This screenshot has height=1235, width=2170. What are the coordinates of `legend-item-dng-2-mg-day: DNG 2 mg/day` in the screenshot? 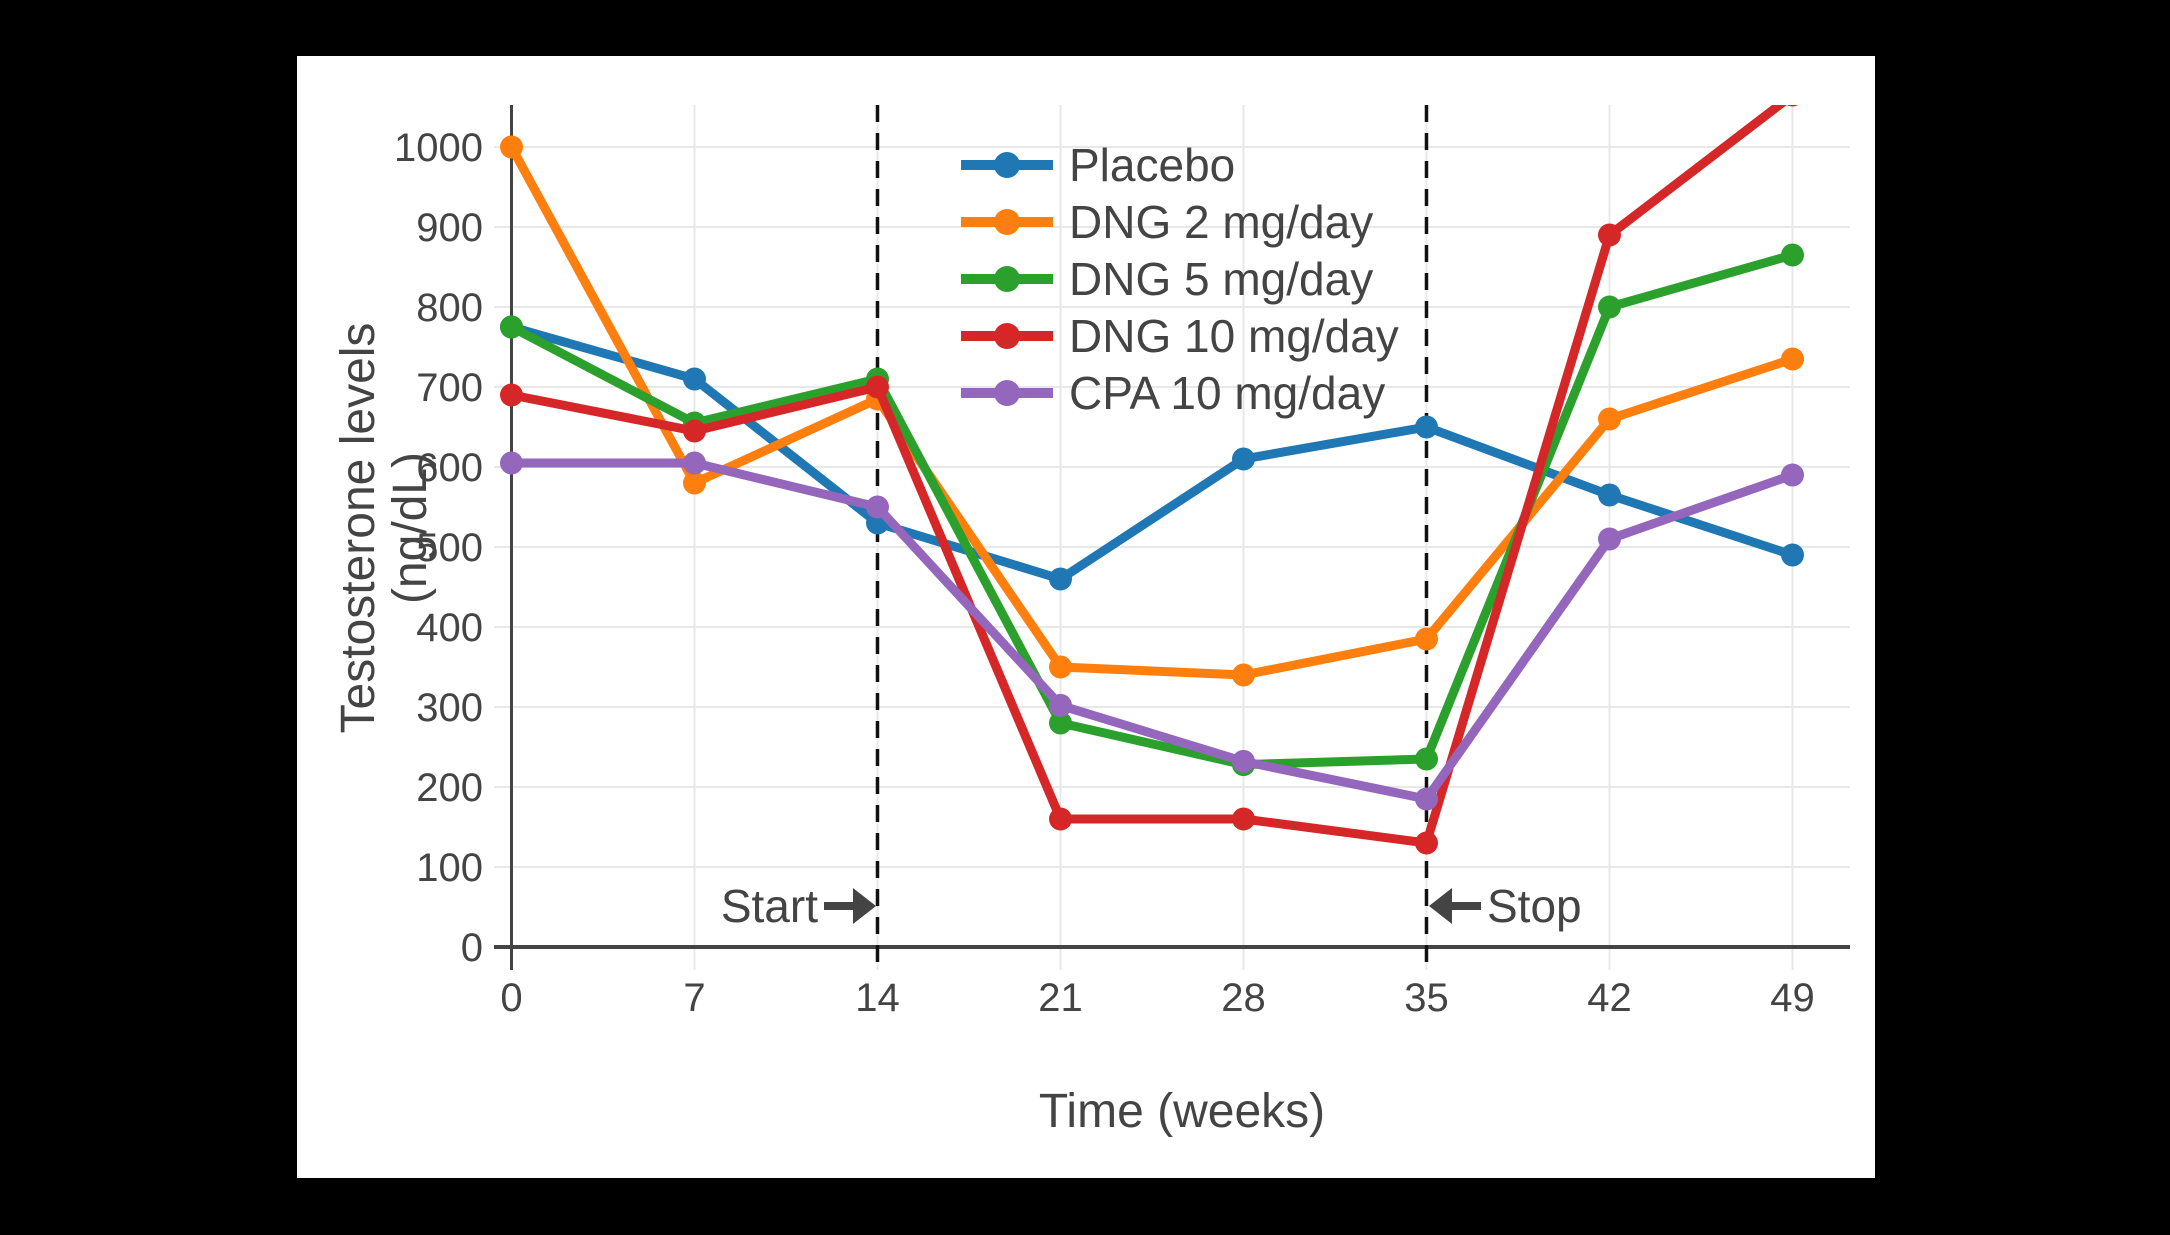 It's located at (1180, 221).